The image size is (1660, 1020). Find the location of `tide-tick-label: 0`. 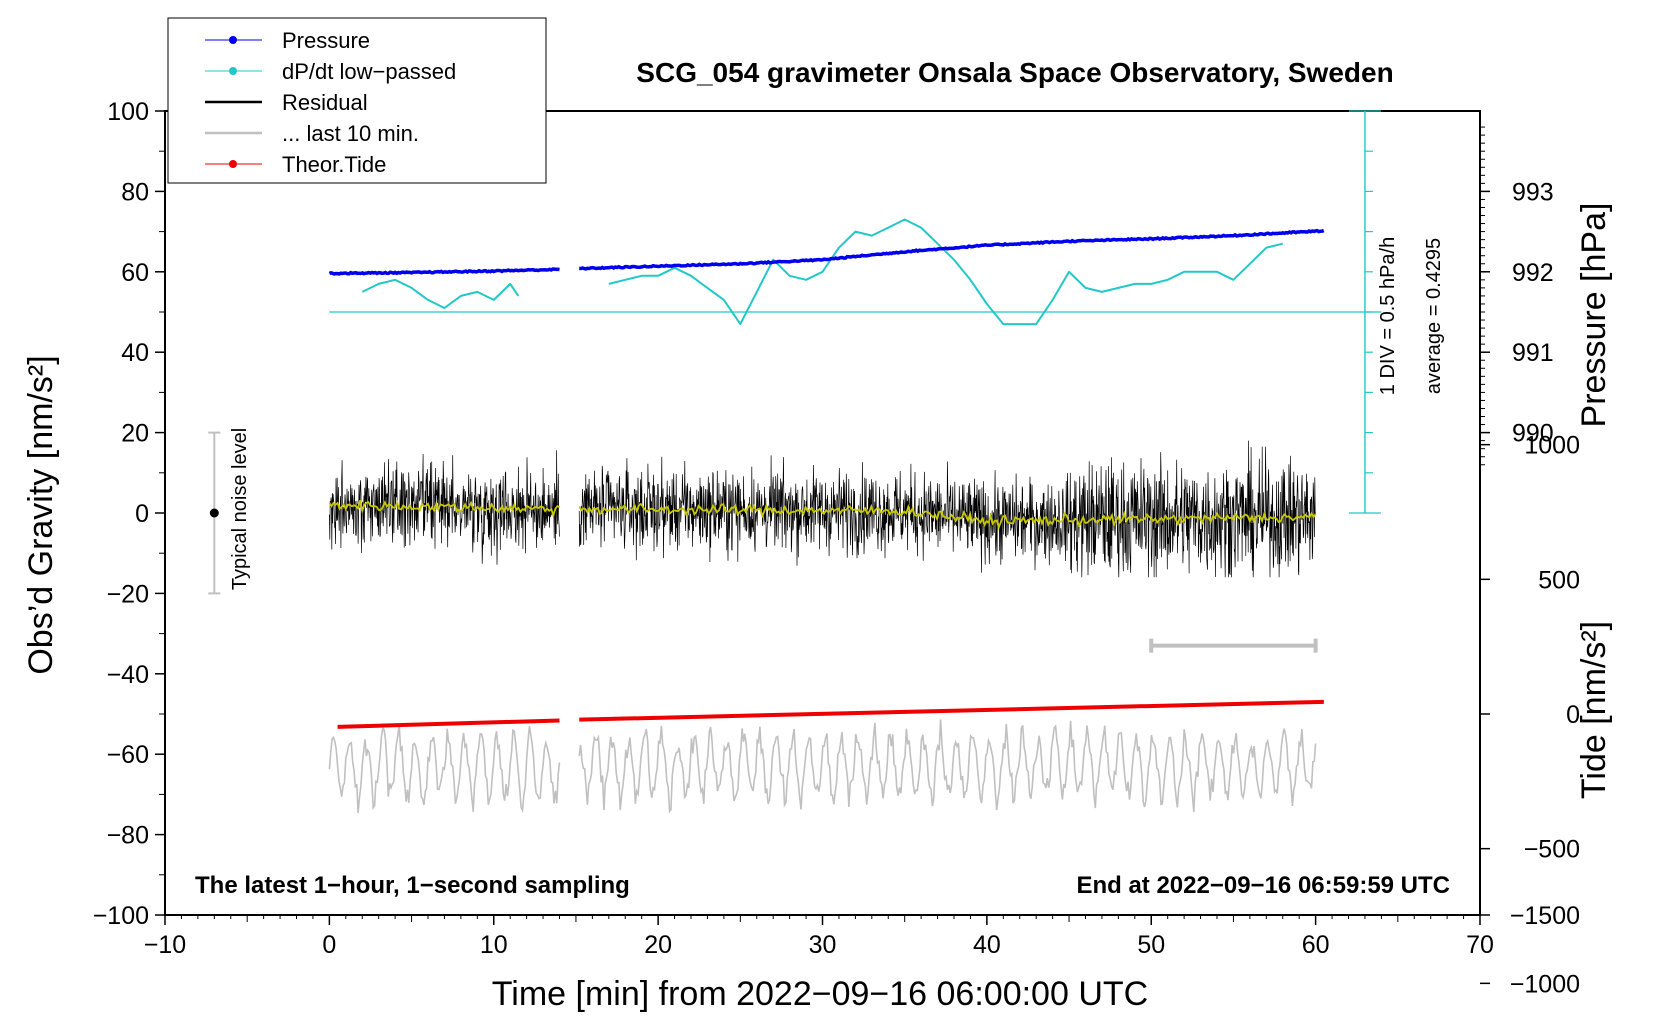

tide-tick-label: 0 is located at coordinates (1573, 715).